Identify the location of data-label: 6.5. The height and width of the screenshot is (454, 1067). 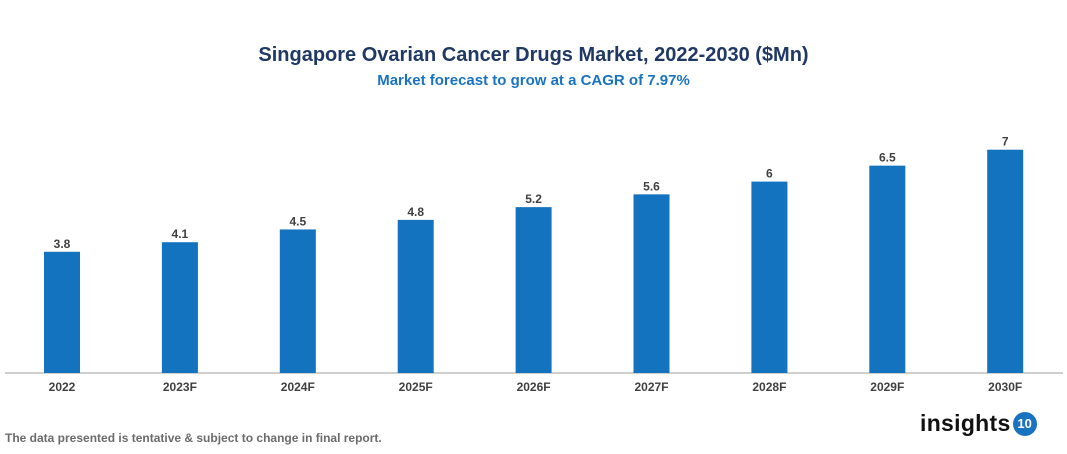
(887, 158).